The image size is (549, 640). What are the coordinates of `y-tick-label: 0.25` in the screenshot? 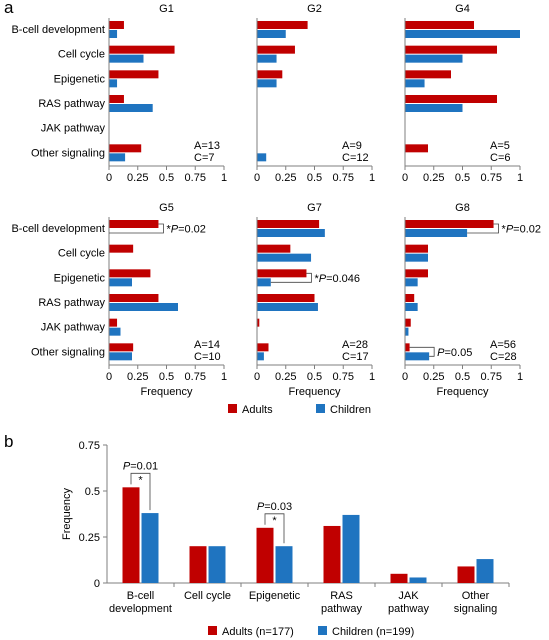 It's located at (89, 538).